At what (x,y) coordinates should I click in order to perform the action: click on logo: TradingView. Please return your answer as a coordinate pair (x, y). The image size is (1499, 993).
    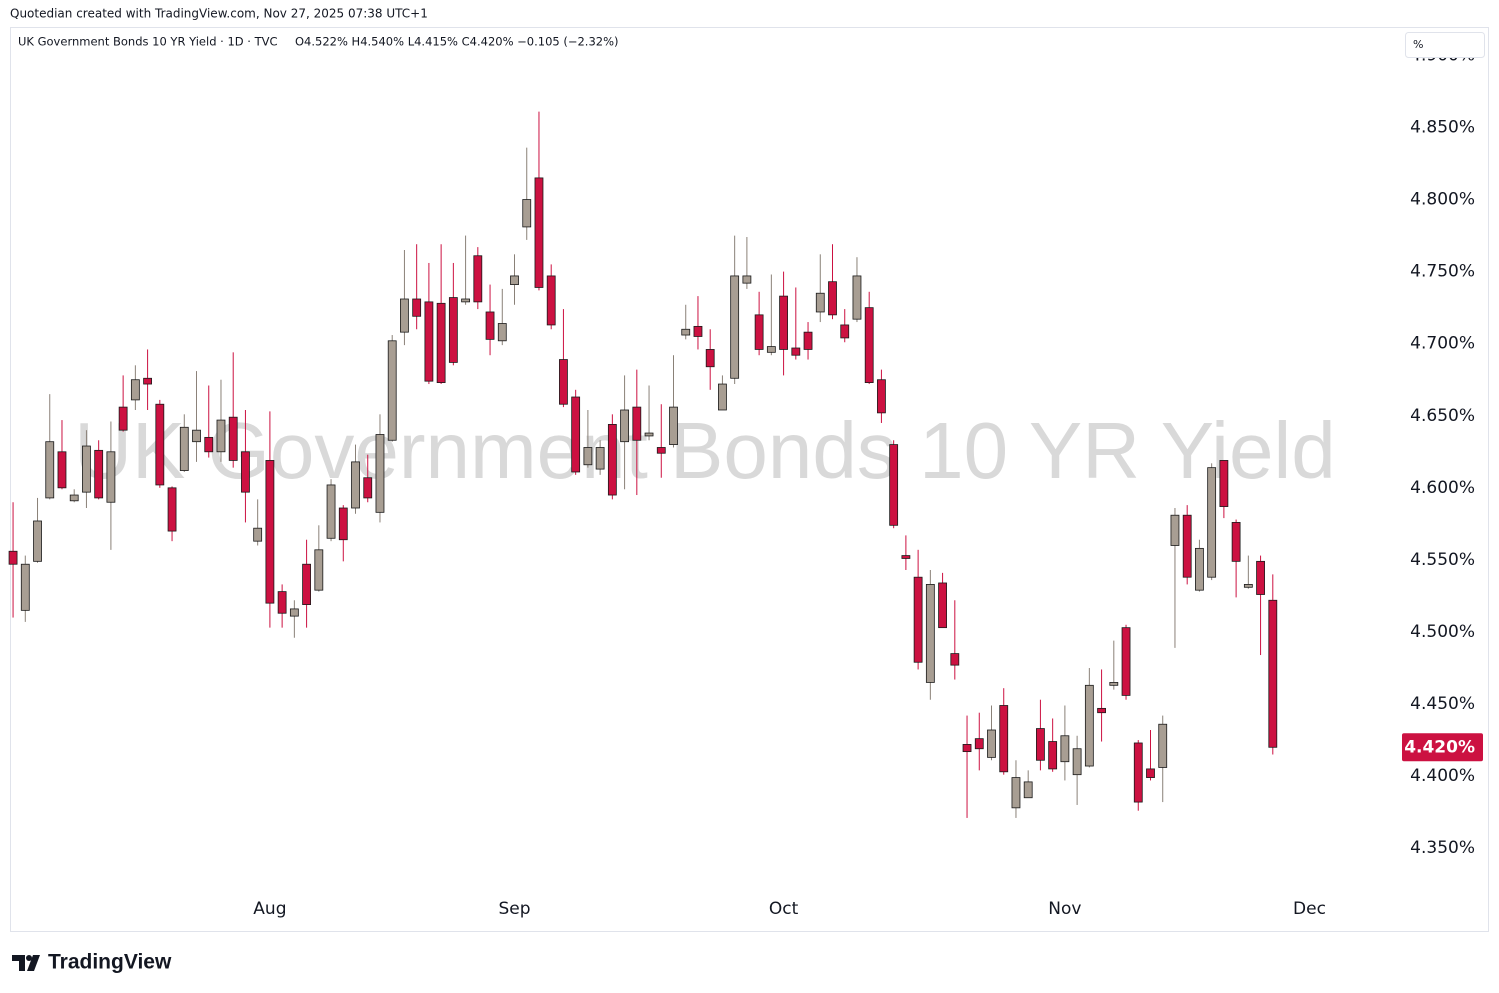
    Looking at the image, I should click on (92, 962).